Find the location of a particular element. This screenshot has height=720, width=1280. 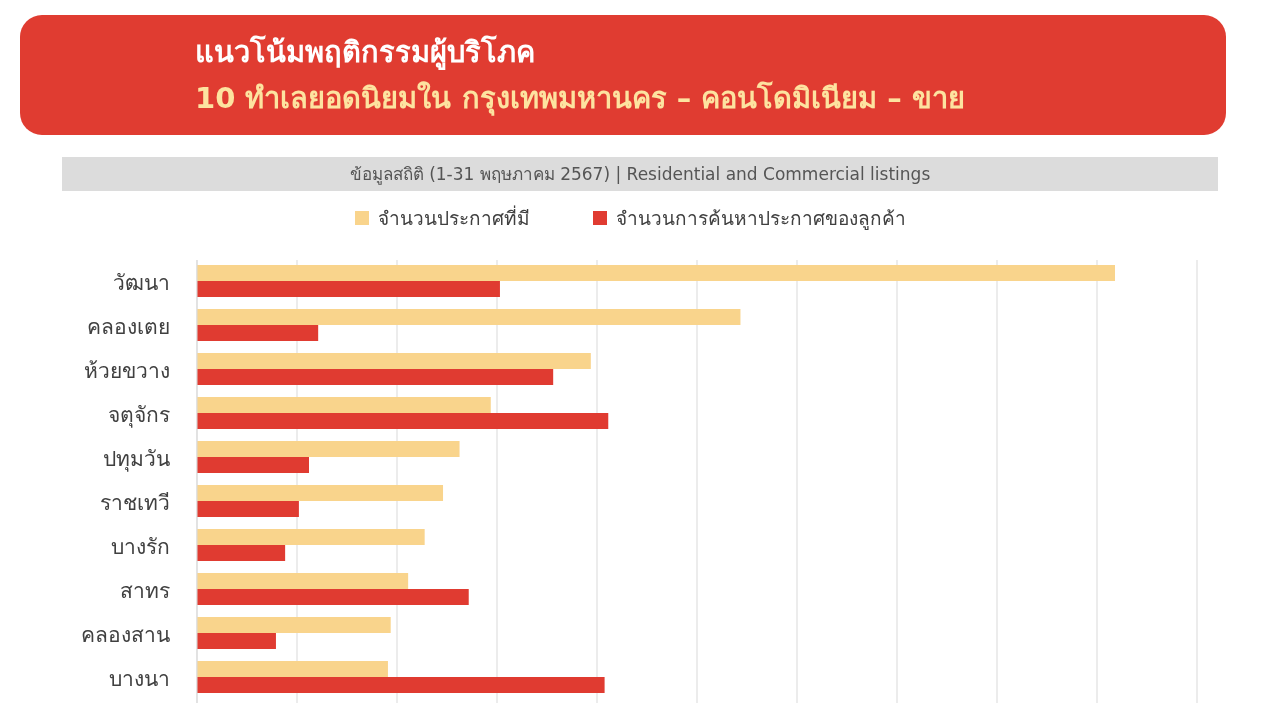

y-tick-label: ปทุมวัน is located at coordinates (136, 459).